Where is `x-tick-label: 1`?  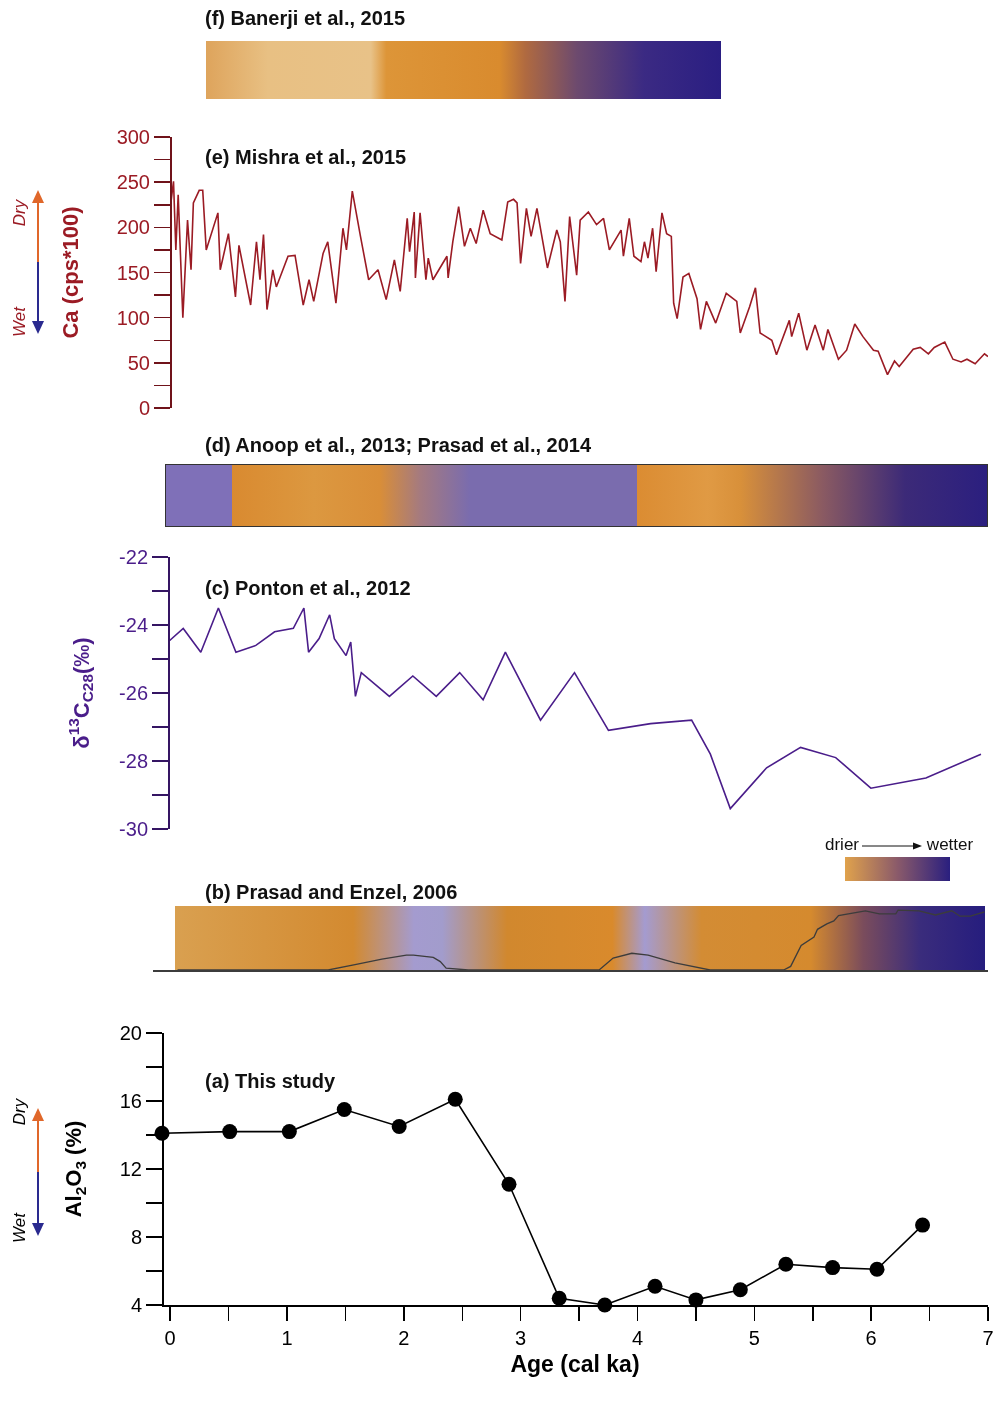 x-tick-label: 1 is located at coordinates (287, 1337).